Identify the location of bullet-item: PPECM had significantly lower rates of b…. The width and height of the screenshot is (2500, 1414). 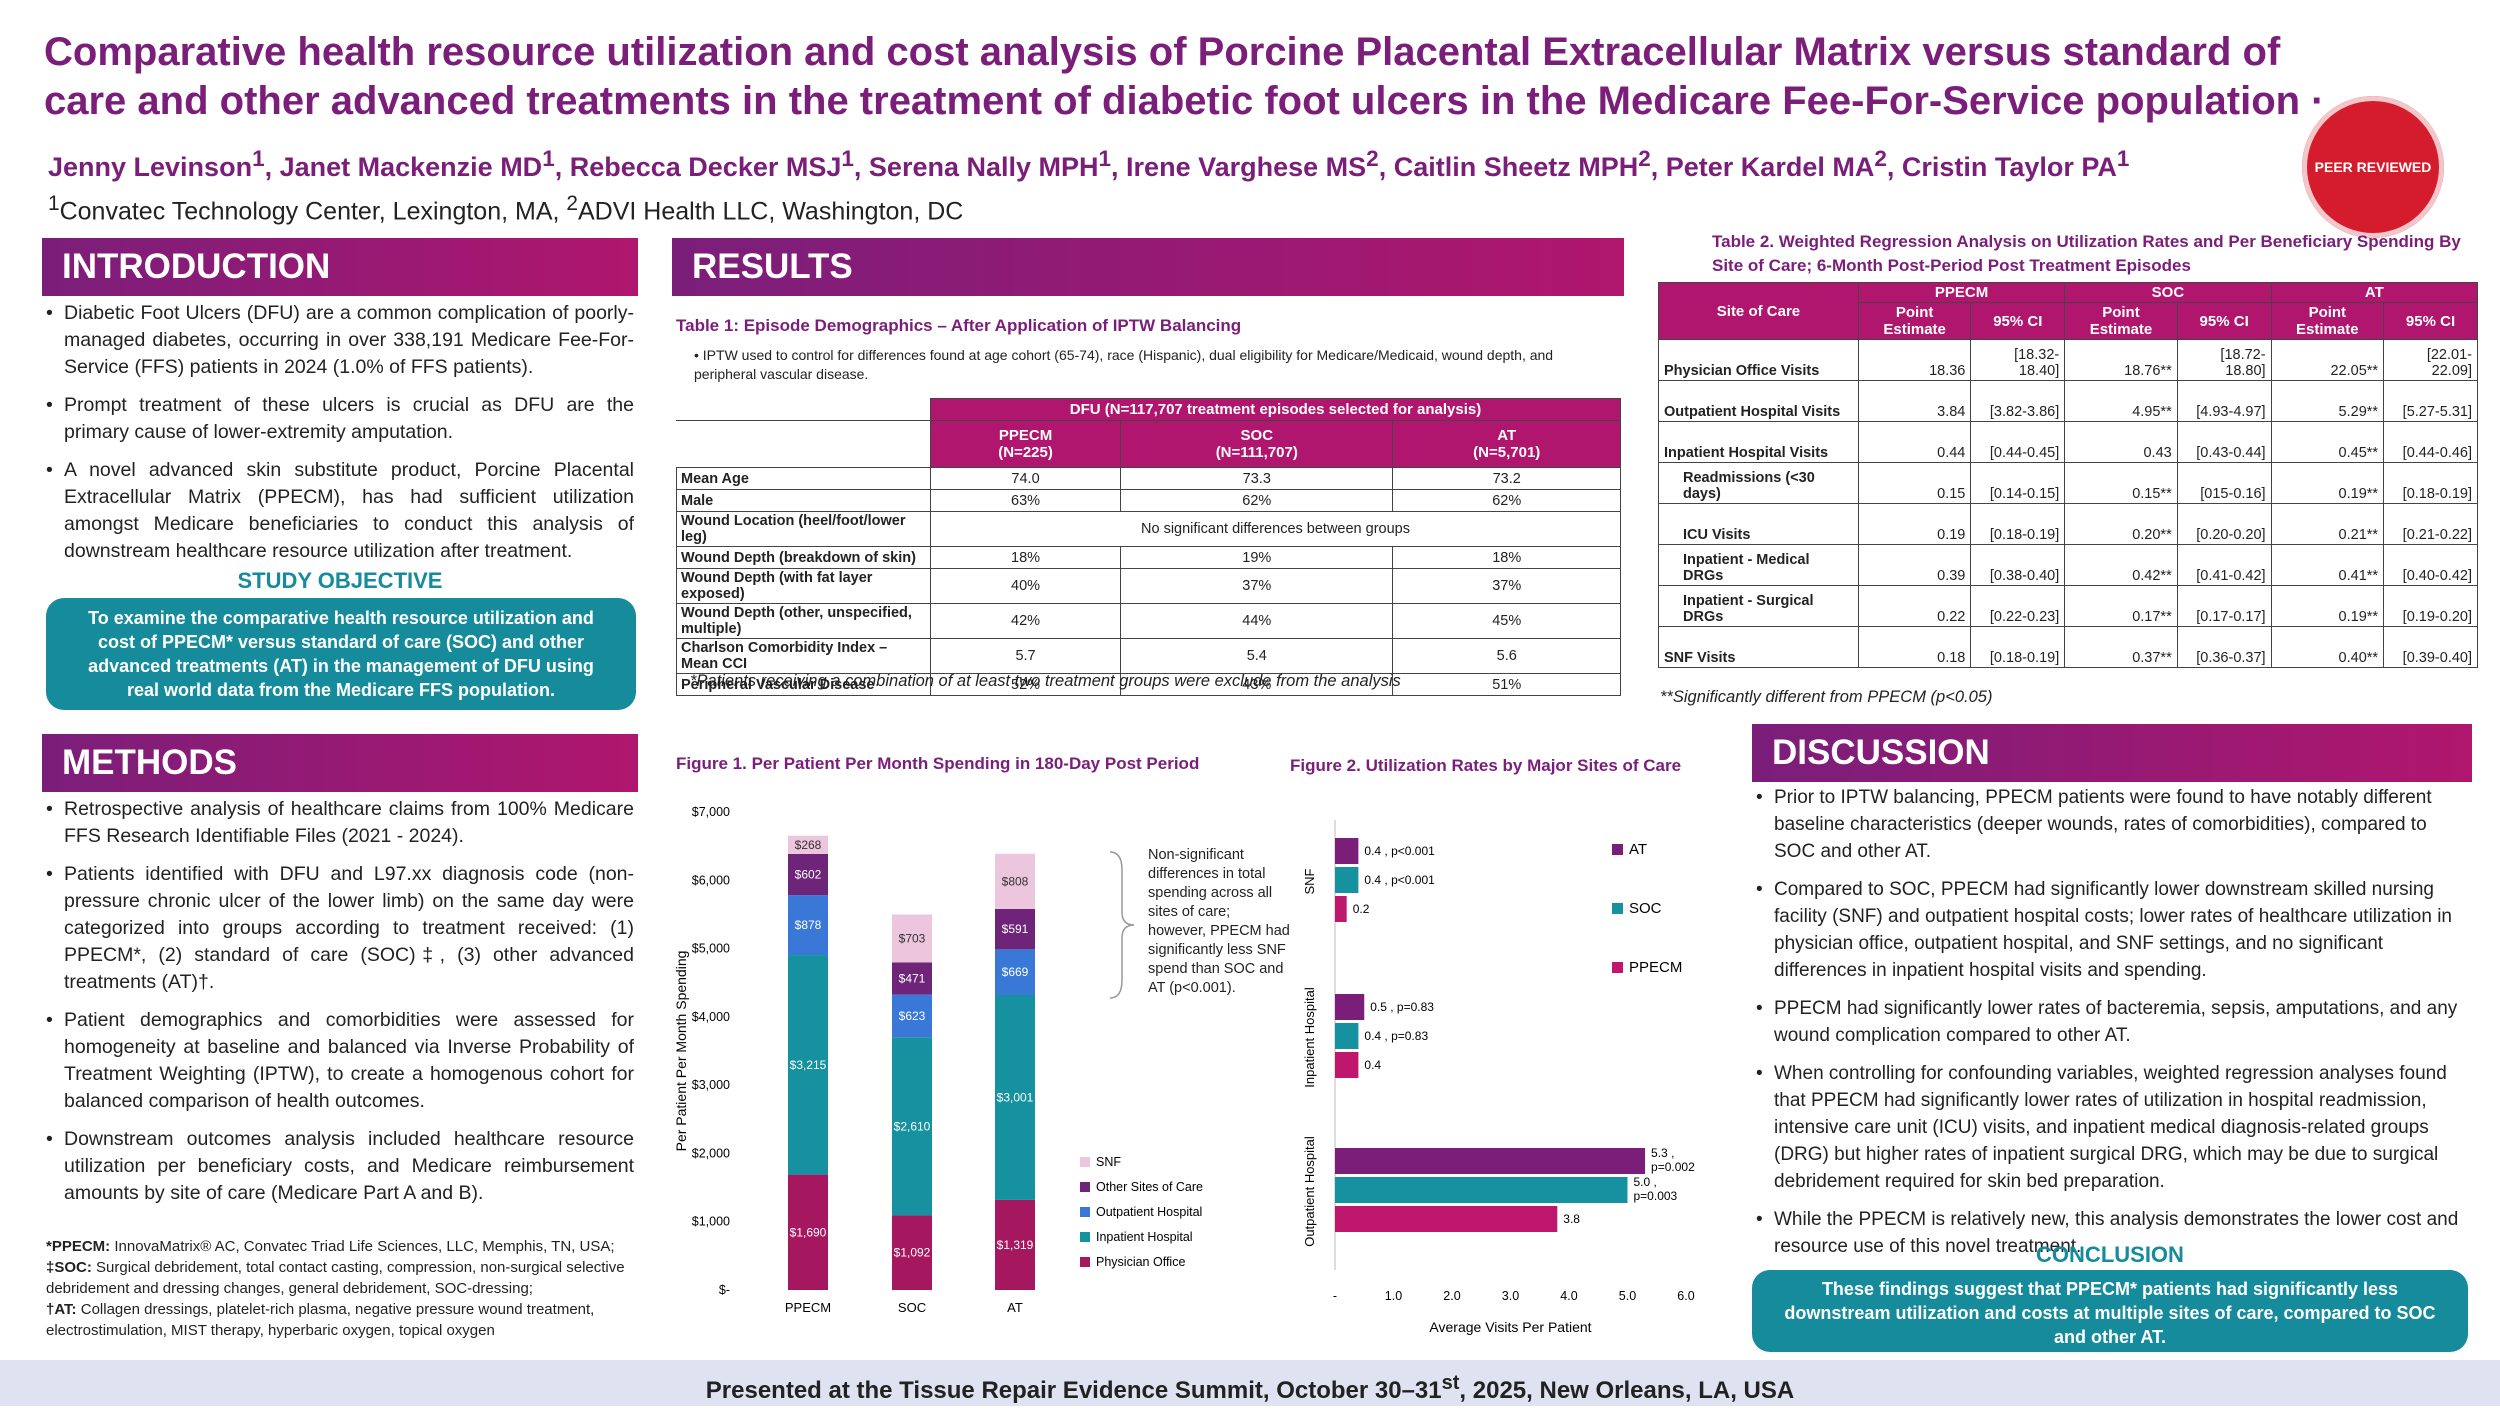
(2114, 1022).